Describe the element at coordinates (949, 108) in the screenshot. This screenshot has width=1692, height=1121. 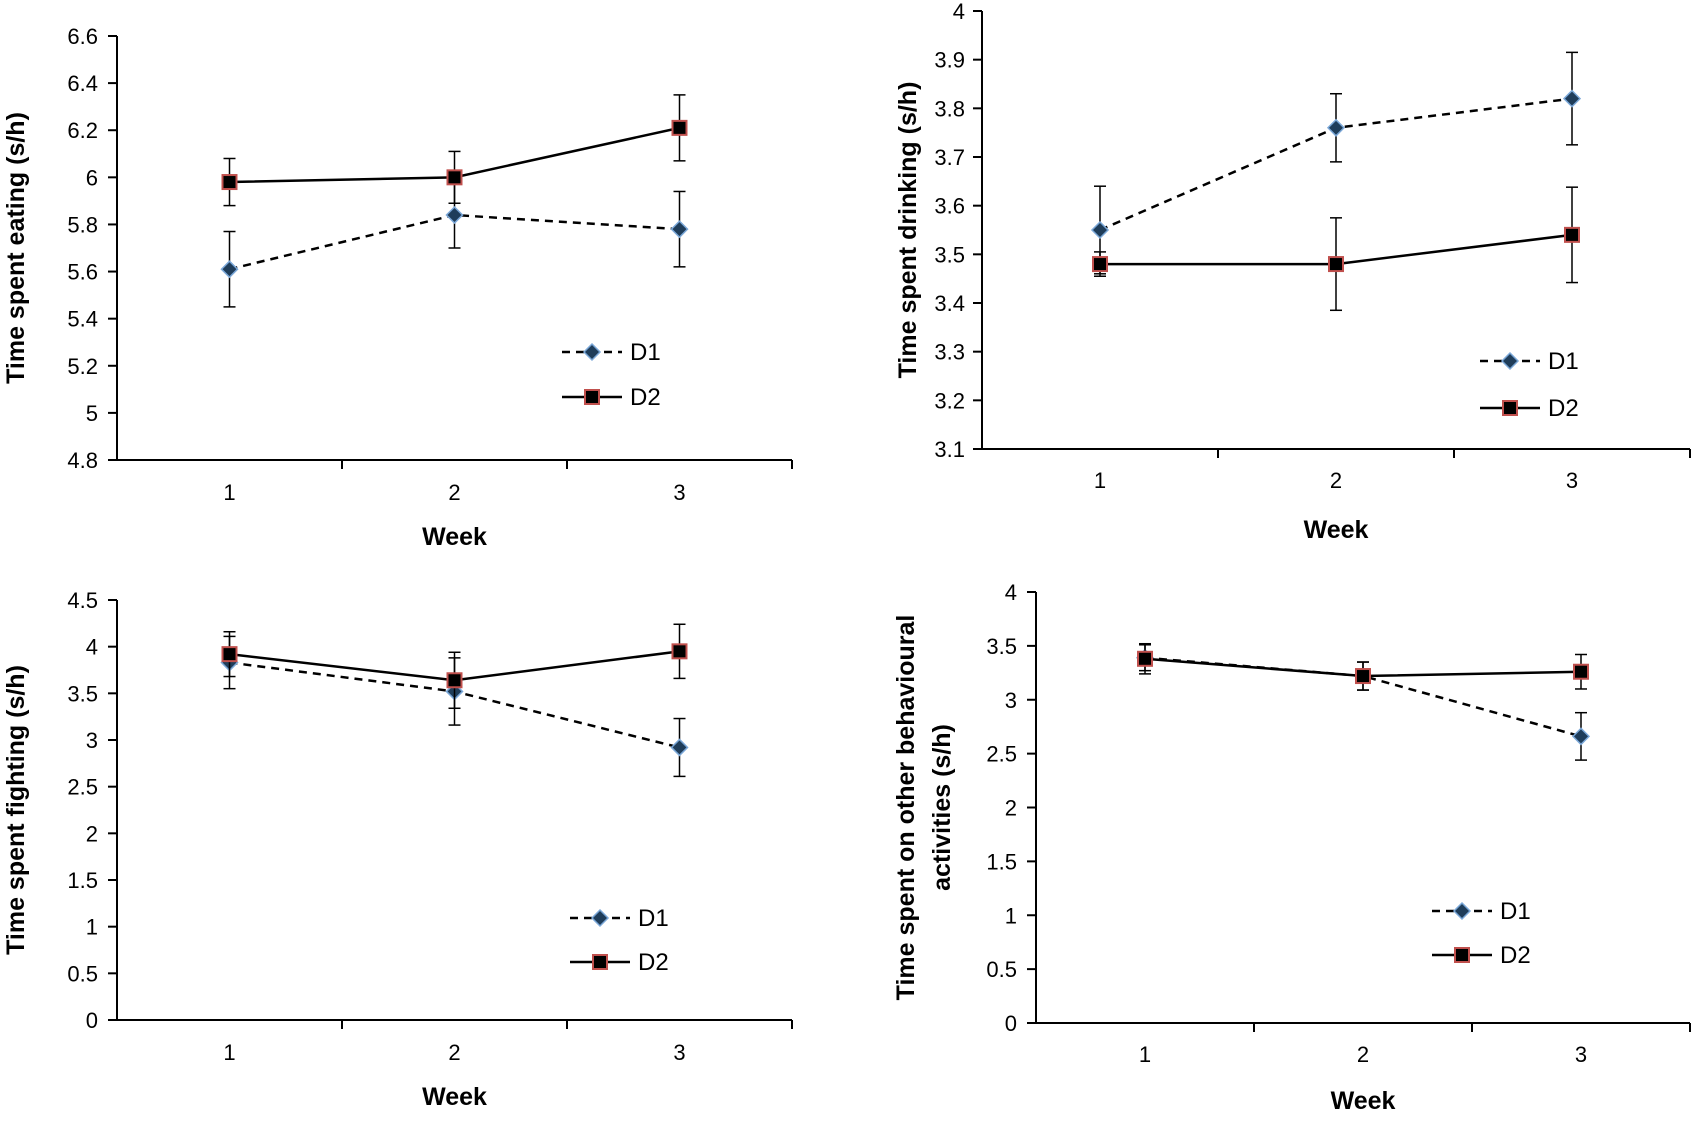
I see `y-tick-label: 3.8` at that location.